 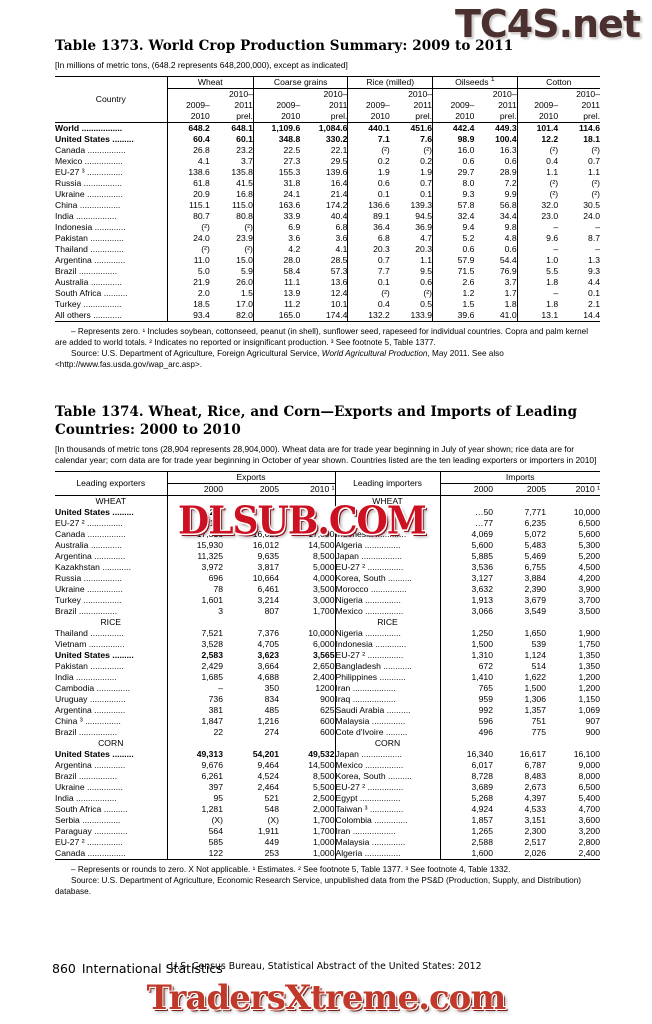 What do you see at coordinates (194, 798) in the screenshot?
I see `data-cell: 95` at bounding box center [194, 798].